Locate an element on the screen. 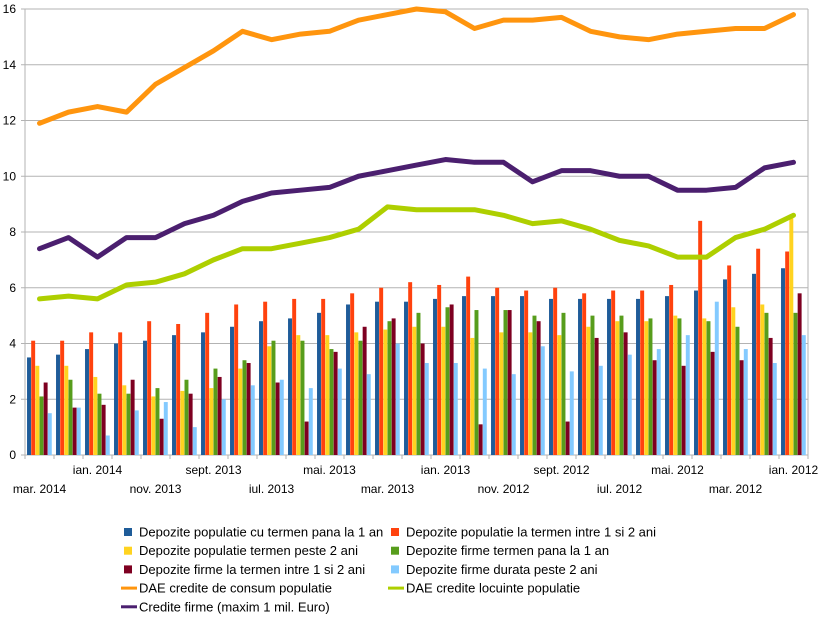 This screenshot has width=819, height=634. x-tick-label: ian. 2012 is located at coordinates (794, 470).